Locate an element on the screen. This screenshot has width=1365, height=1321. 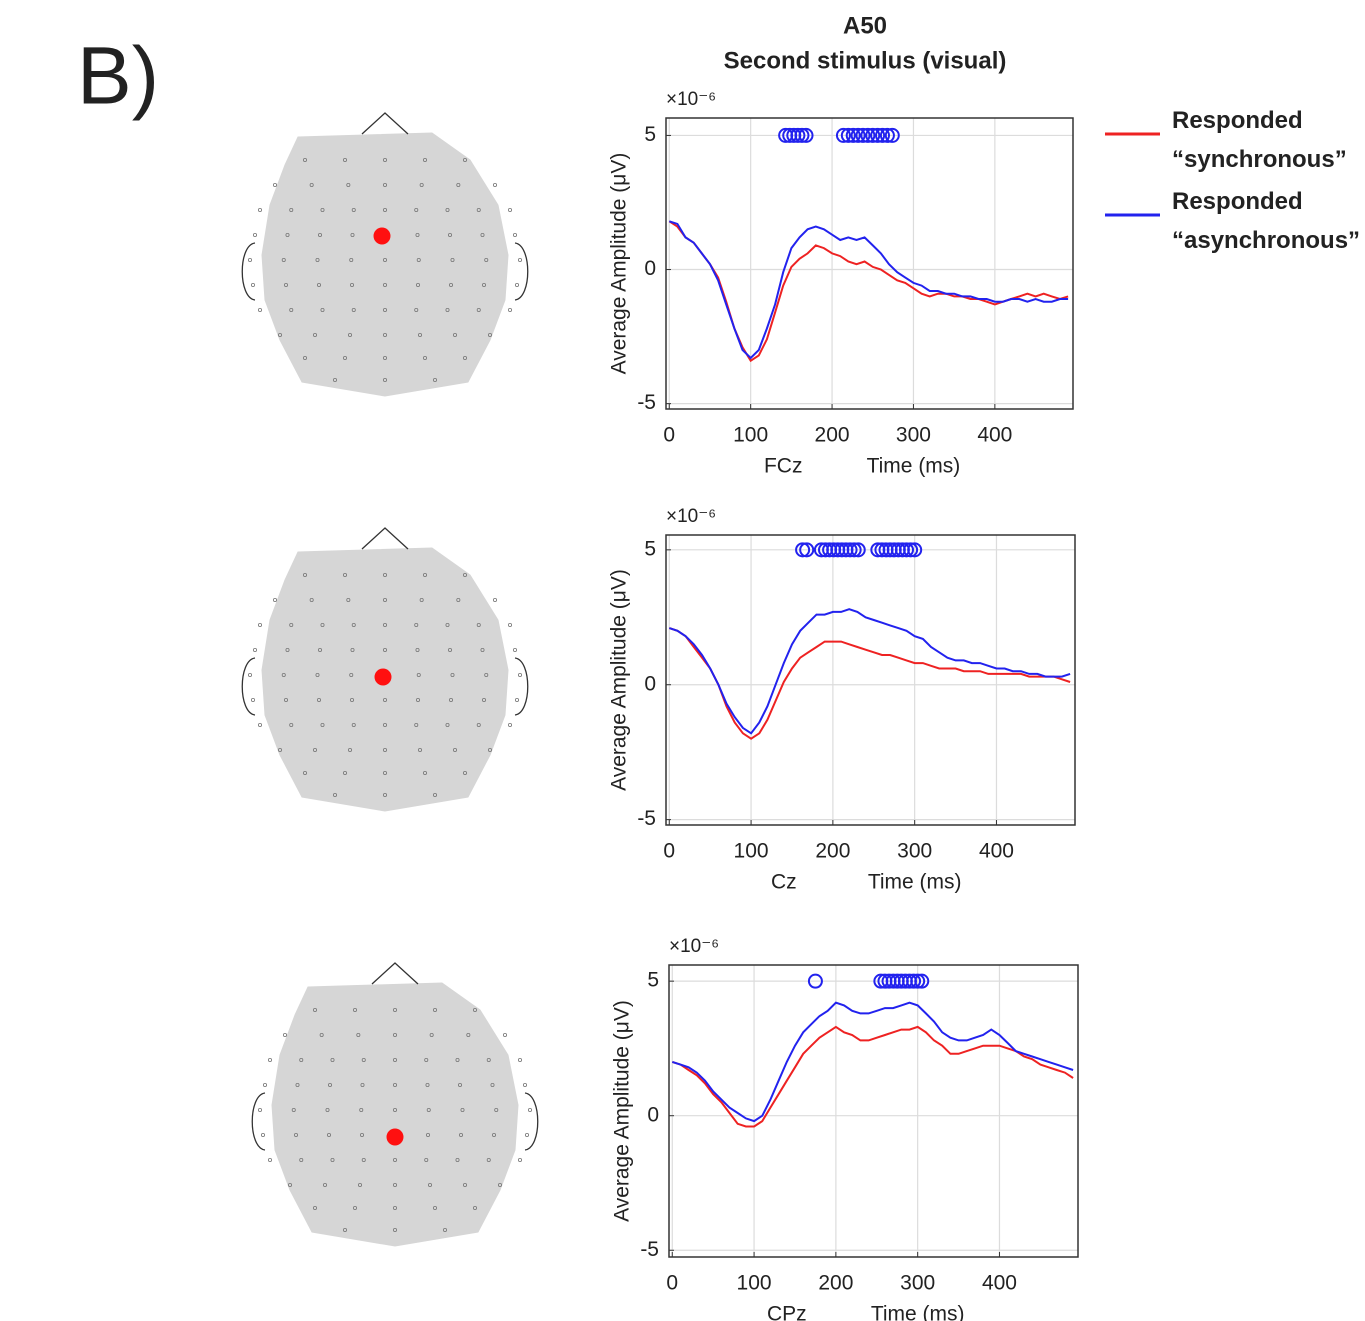
y-axis-label: Average Amplitude (μV) is located at coordinates (619, 680).